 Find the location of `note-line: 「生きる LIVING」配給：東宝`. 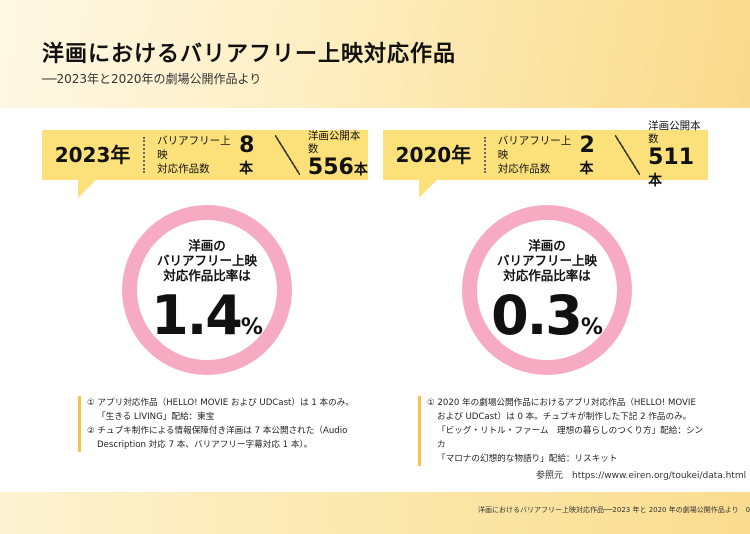

note-line: 「生きる LIVING」配給：東宝 is located at coordinates (156, 417).